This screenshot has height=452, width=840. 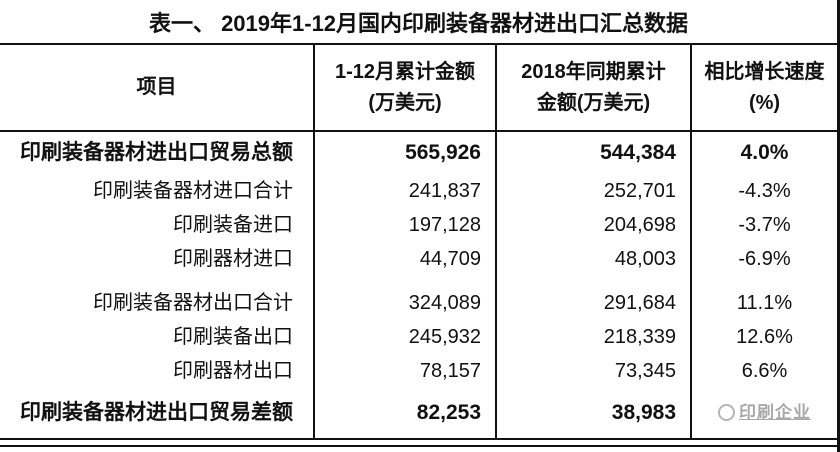 I want to click on spacer-row, so click(x=418, y=281).